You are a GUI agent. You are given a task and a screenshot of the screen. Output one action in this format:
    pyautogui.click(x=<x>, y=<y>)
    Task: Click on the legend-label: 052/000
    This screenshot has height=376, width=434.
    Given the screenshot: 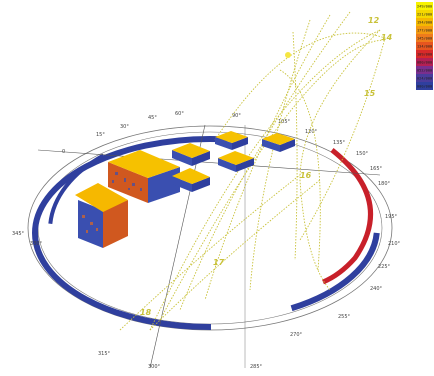 What is the action you would take?
    pyautogui.click(x=424, y=70)
    